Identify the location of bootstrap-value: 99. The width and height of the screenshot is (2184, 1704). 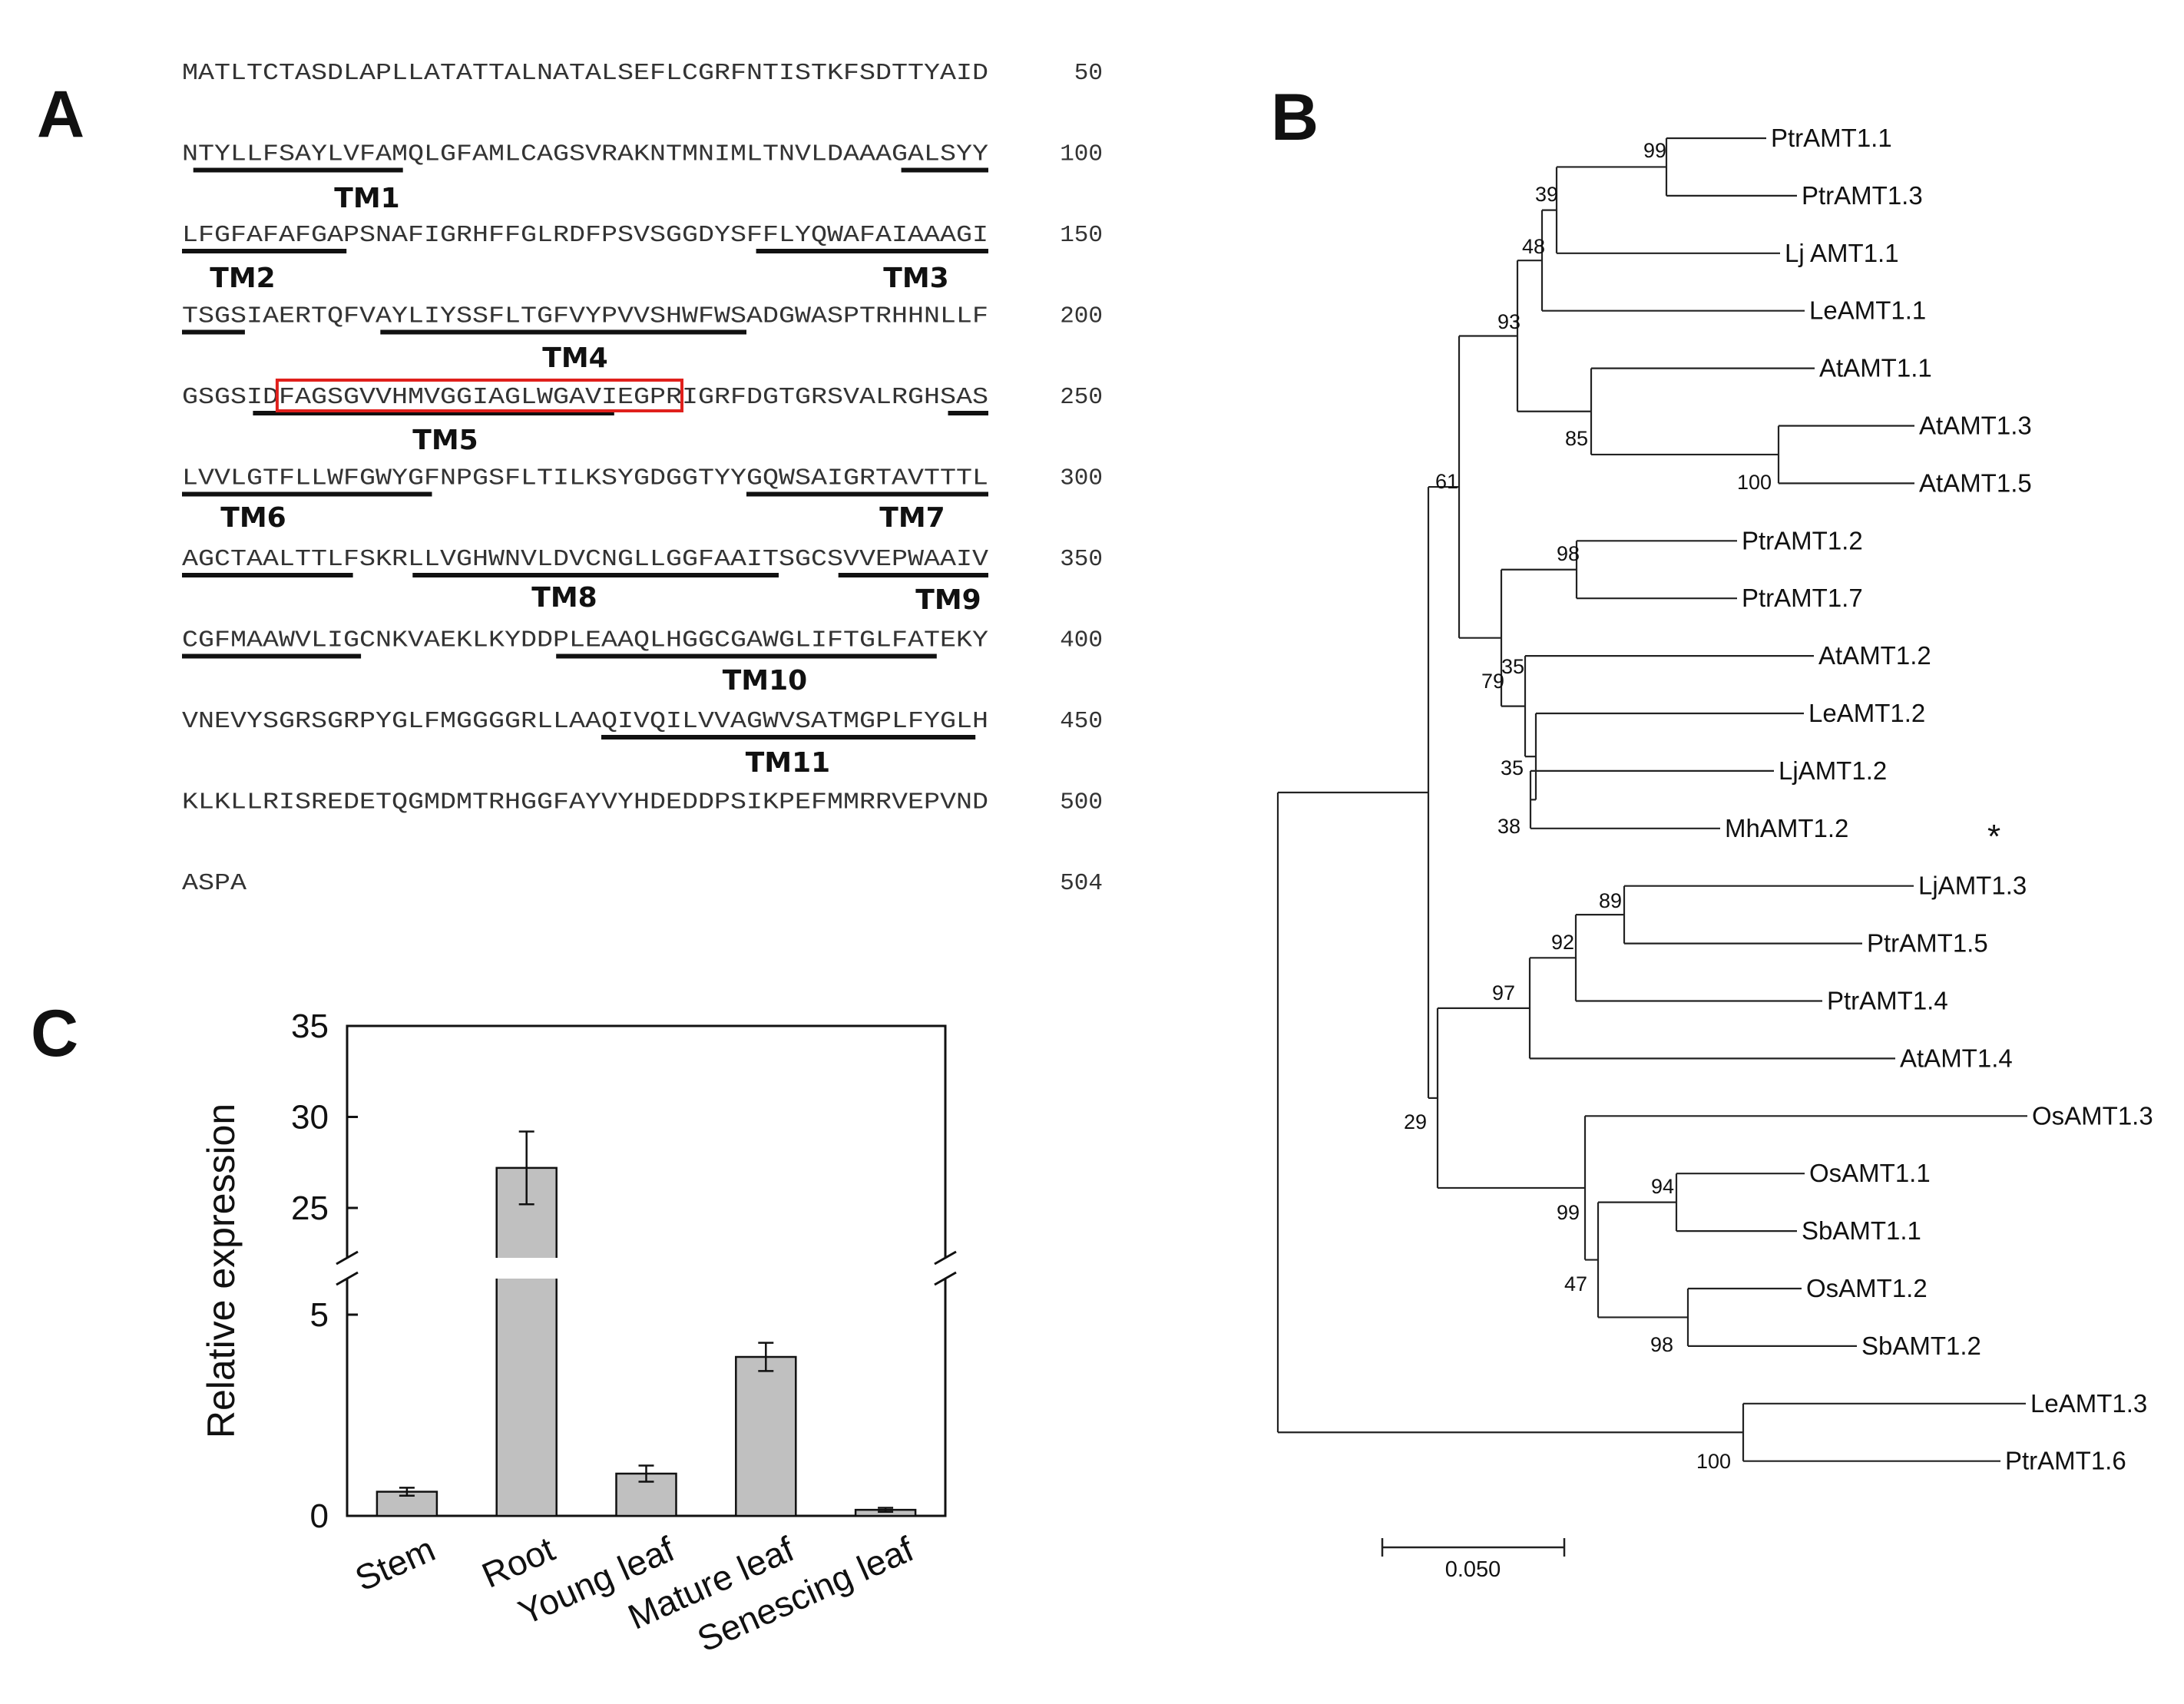
(1568, 1212).